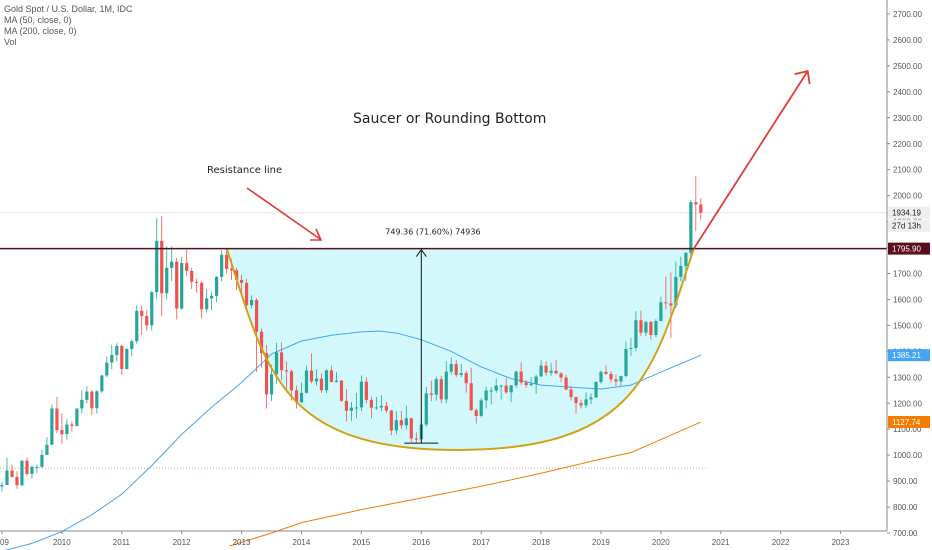  Describe the element at coordinates (283, 213) in the screenshot. I see `resistance-pointer-arrow` at that location.